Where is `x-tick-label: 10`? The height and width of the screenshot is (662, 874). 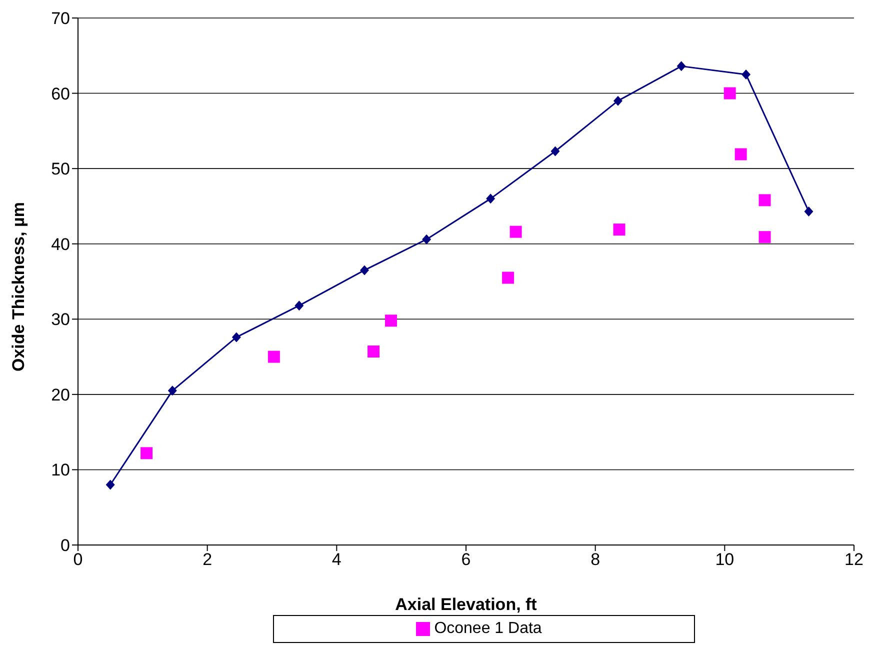 x-tick-label: 10 is located at coordinates (724, 560).